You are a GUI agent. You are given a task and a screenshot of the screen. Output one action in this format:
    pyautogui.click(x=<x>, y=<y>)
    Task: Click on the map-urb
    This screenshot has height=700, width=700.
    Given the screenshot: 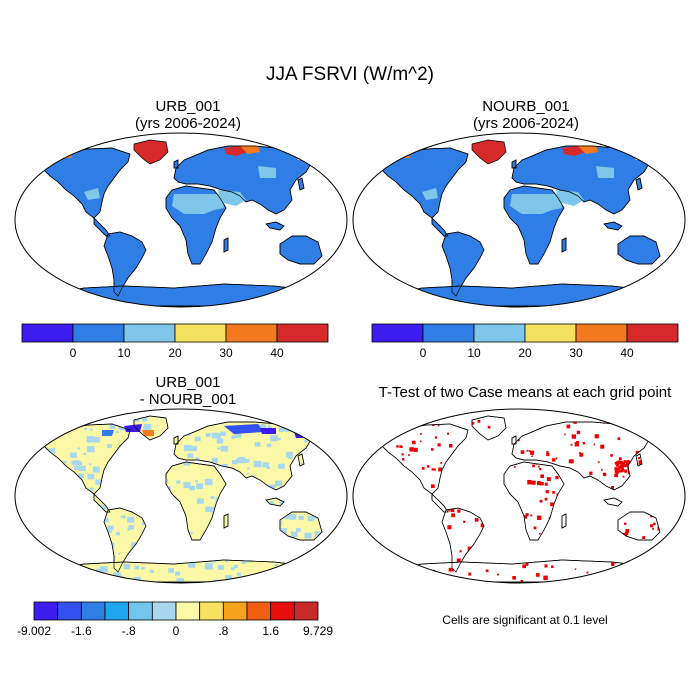 What is the action you would take?
    pyautogui.click(x=181, y=220)
    